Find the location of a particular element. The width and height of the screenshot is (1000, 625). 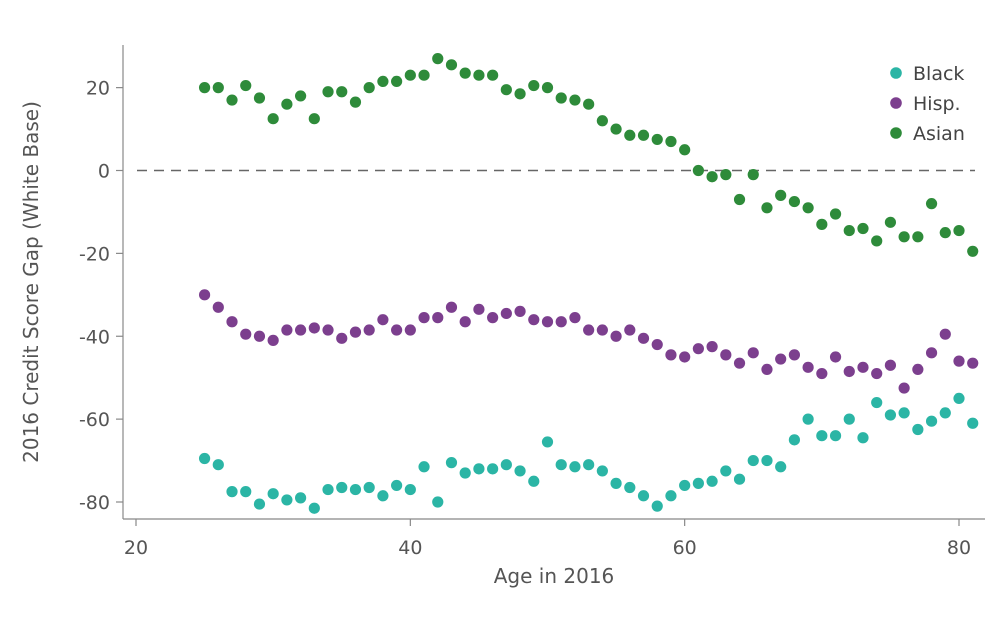

legend: Black Hisp. Asian is located at coordinates (927, 104).